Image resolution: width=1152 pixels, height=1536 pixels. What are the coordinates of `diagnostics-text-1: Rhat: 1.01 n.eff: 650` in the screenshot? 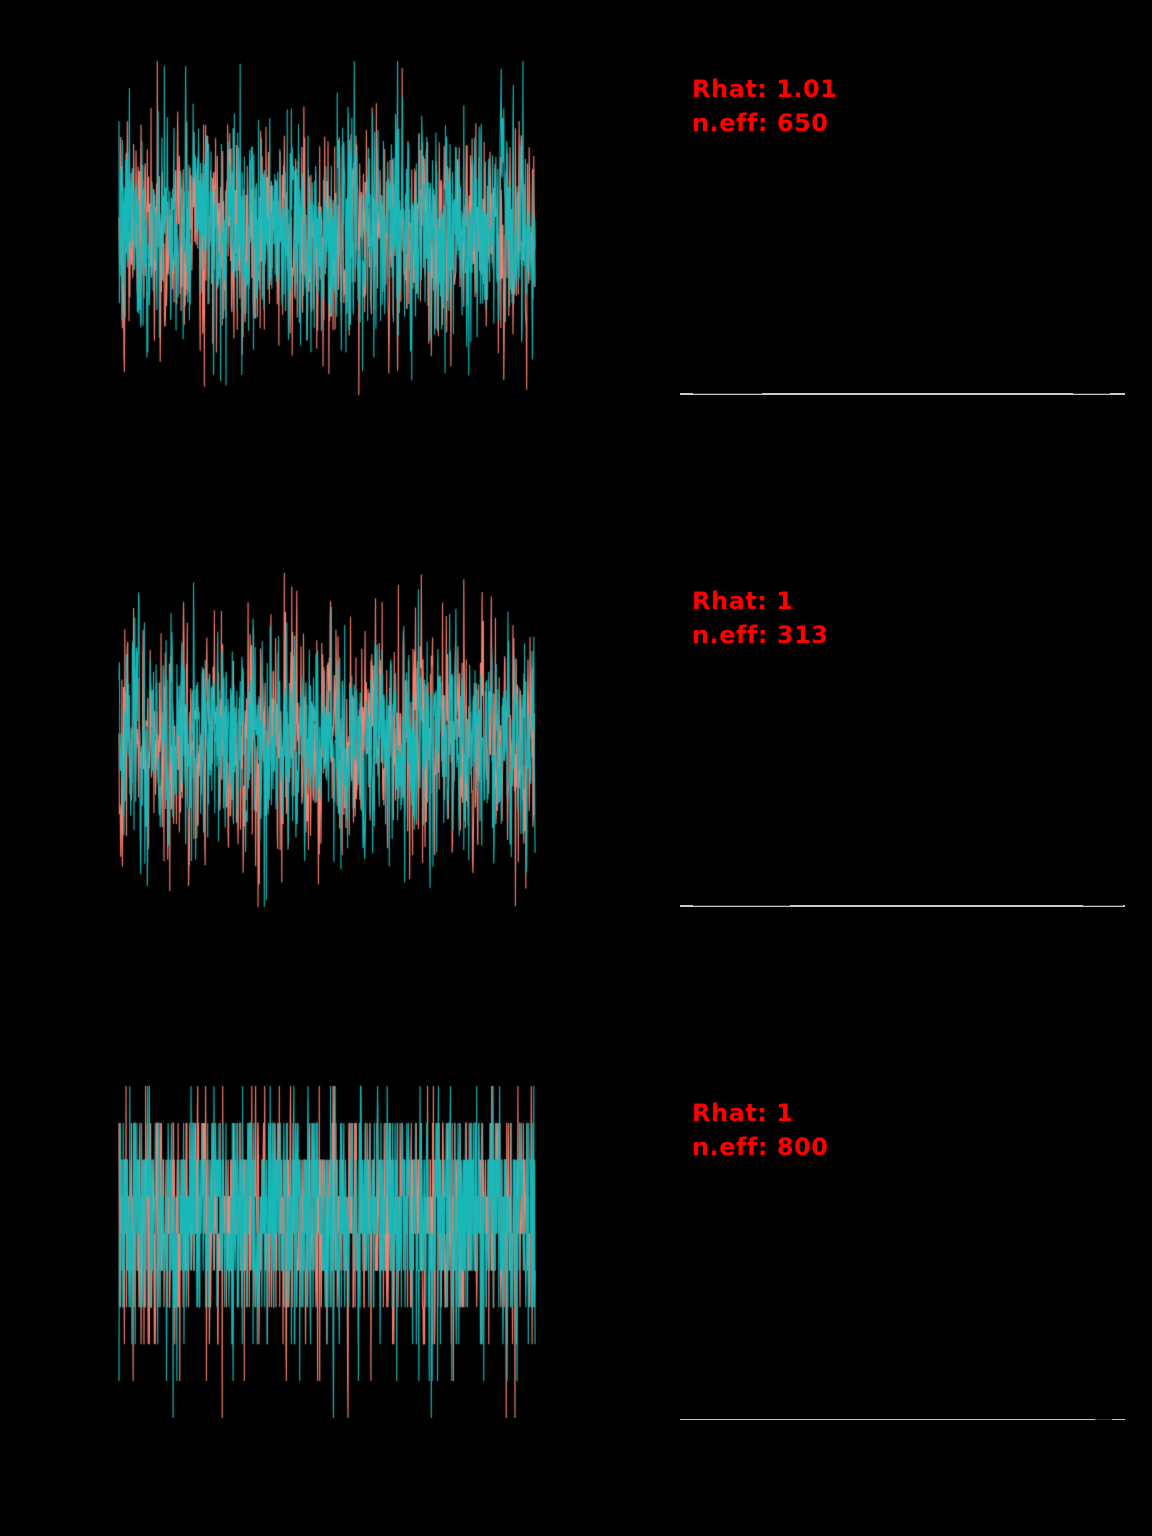 It's located at (764, 106).